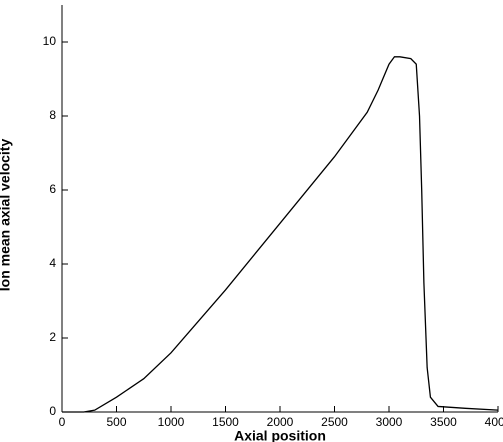 This screenshot has height=442, width=503. I want to click on y-axis-label: Ion mean axial velocity, so click(6, 215).